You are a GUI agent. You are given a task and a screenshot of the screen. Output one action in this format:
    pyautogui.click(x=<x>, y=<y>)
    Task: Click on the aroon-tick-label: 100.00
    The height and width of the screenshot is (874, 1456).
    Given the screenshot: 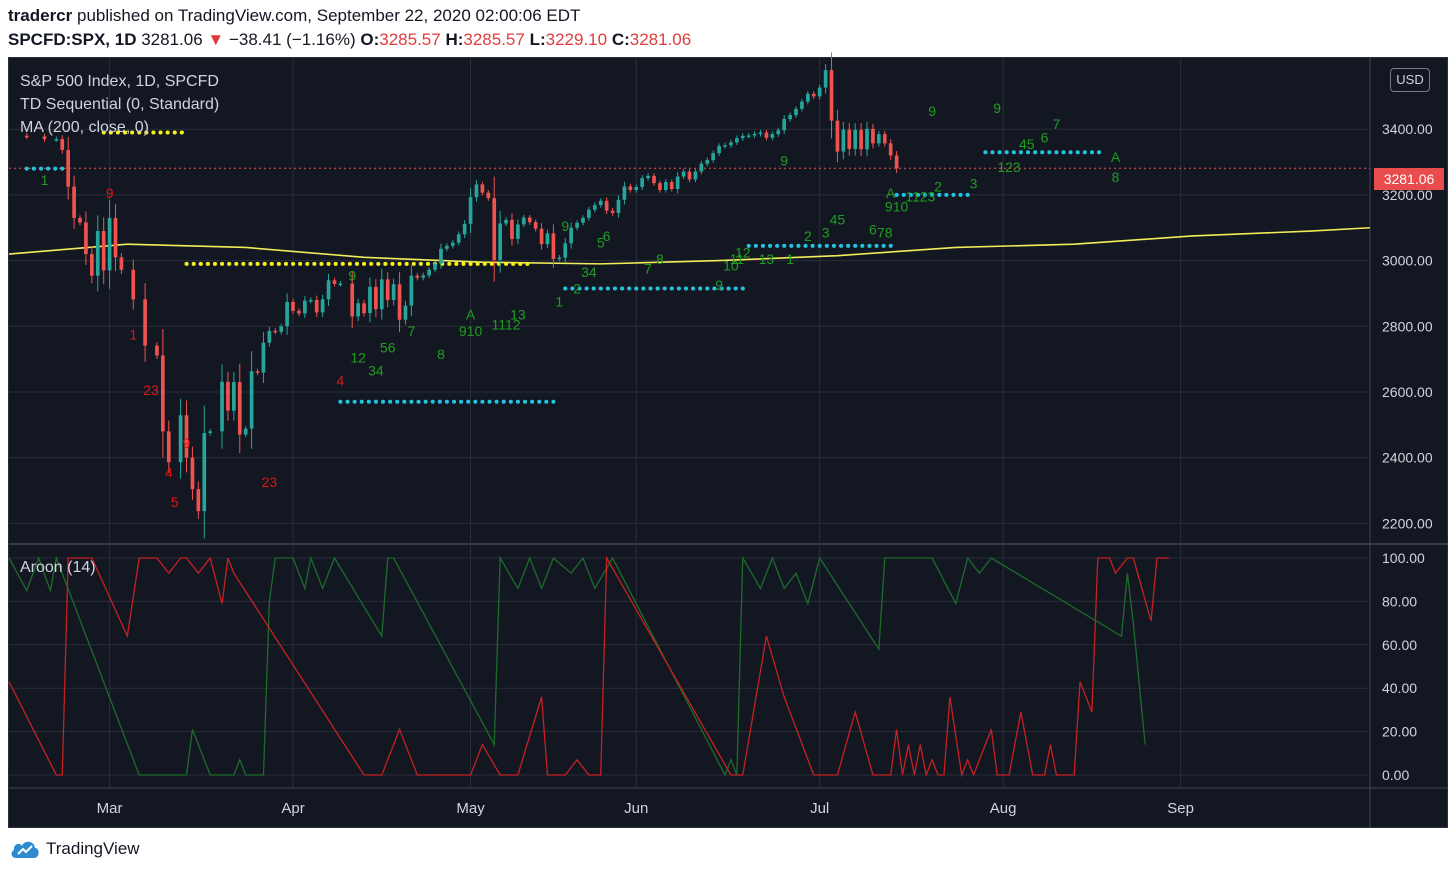 What is the action you would take?
    pyautogui.click(x=1403, y=558)
    